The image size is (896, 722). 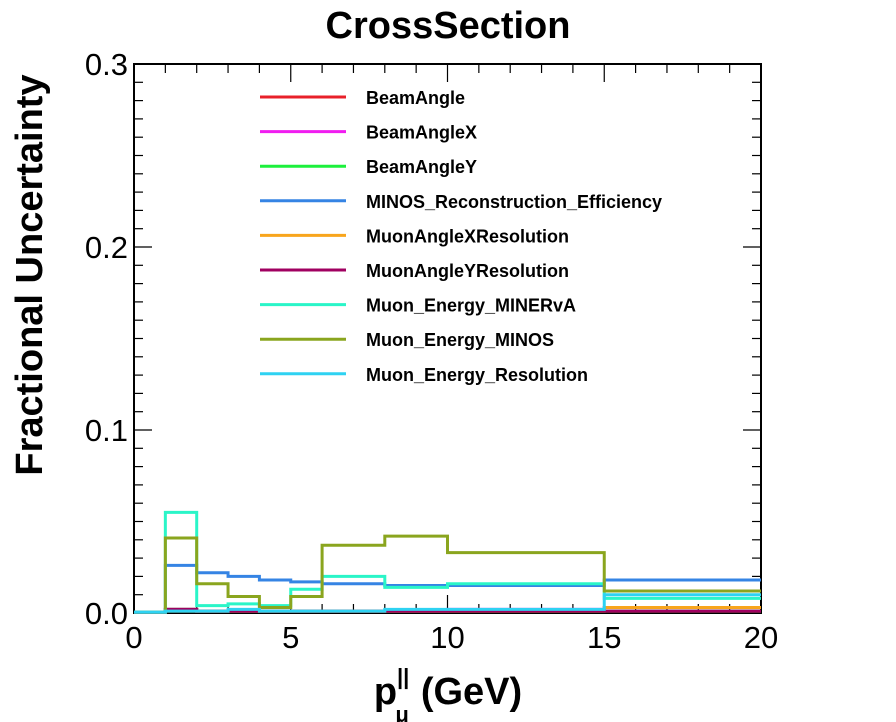 What do you see at coordinates (290, 637) in the screenshot?
I see `x-tick-label: 5` at bounding box center [290, 637].